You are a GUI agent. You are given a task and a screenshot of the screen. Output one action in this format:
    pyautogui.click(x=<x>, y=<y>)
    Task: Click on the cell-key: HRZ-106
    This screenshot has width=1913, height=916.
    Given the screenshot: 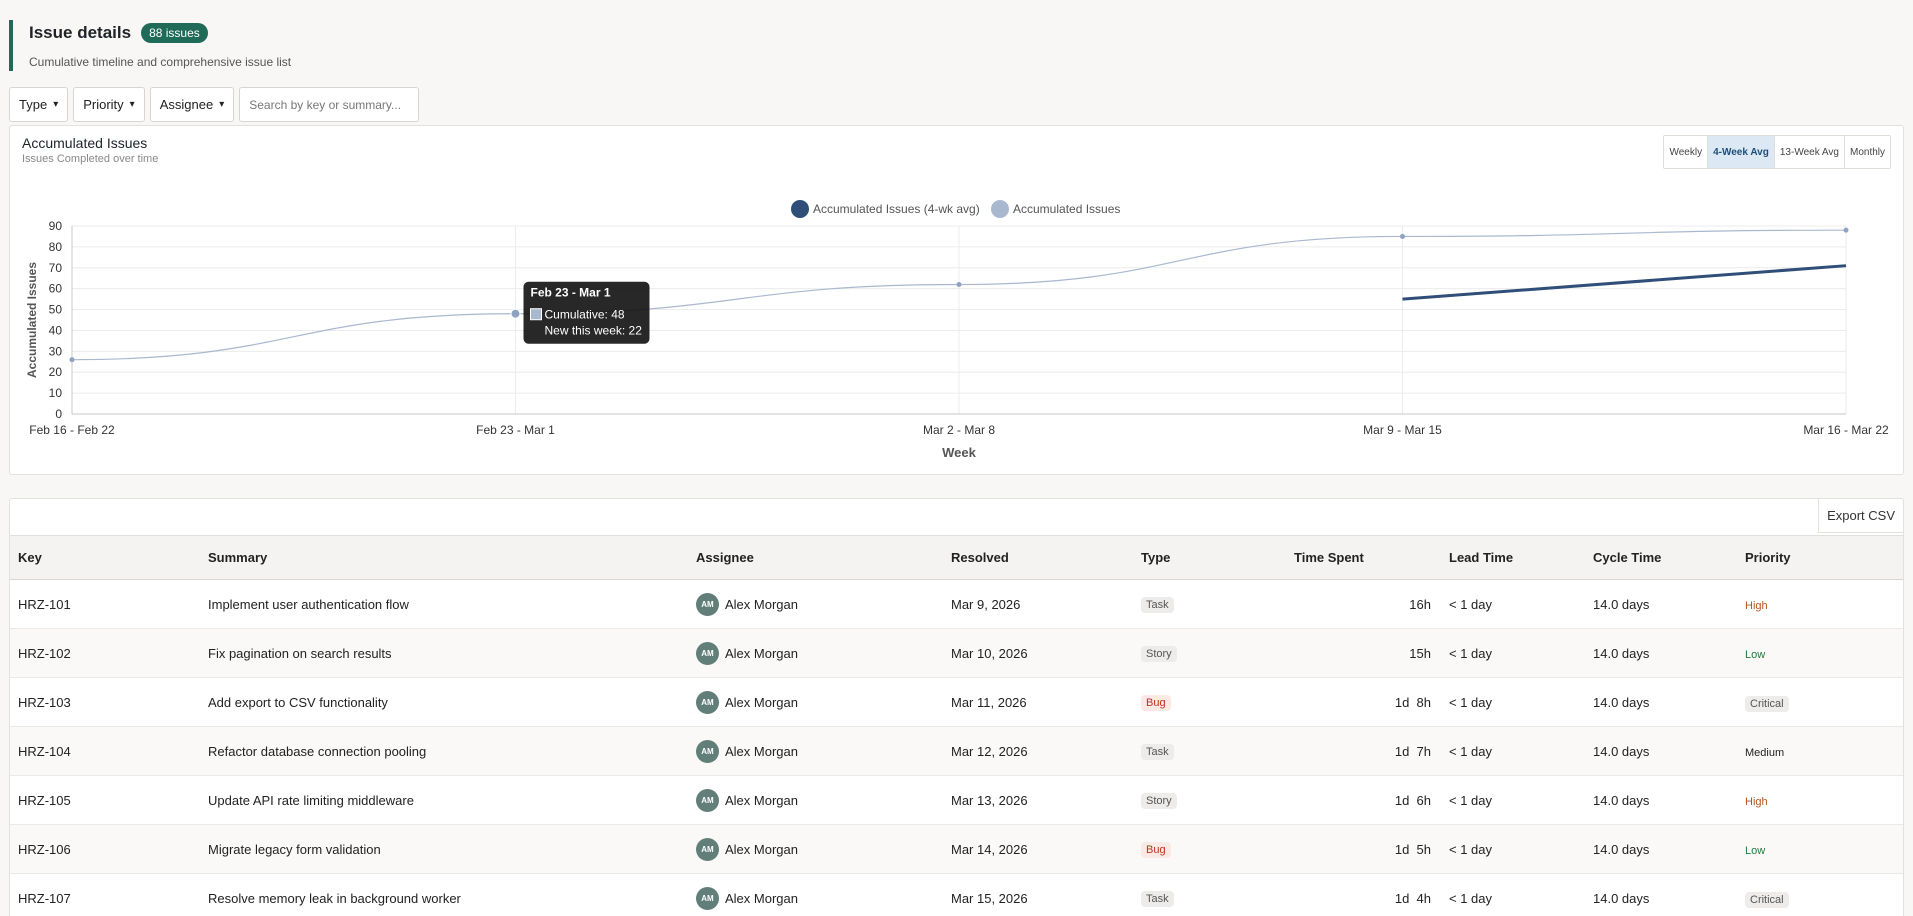 What is the action you would take?
    pyautogui.click(x=105, y=849)
    